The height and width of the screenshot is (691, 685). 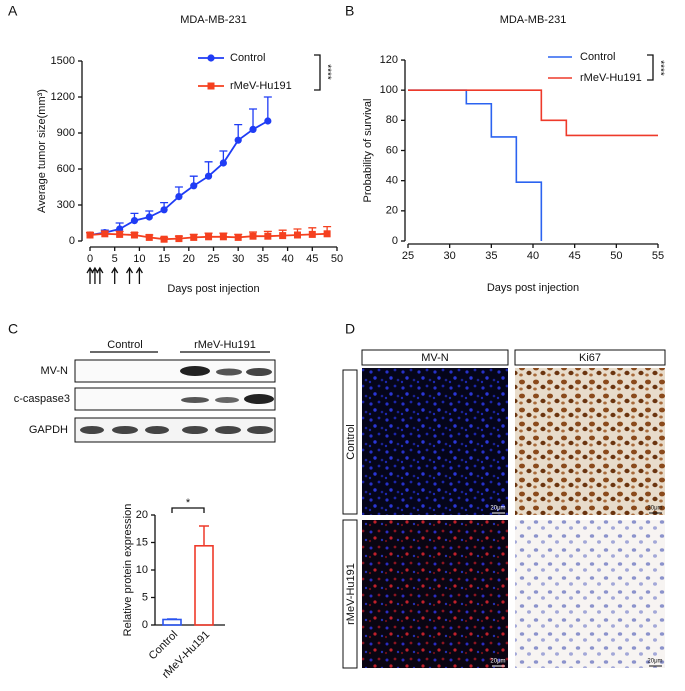 What do you see at coordinates (213, 20) in the screenshot?
I see `chart-title: MDA-MB-231` at bounding box center [213, 20].